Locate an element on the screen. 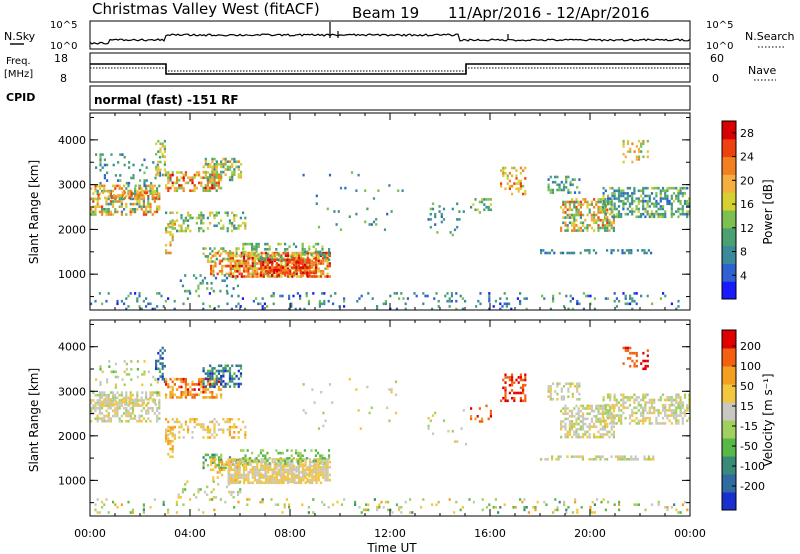 This screenshot has width=800, height=554. colorbar-tick-label: 4 is located at coordinates (743, 275).